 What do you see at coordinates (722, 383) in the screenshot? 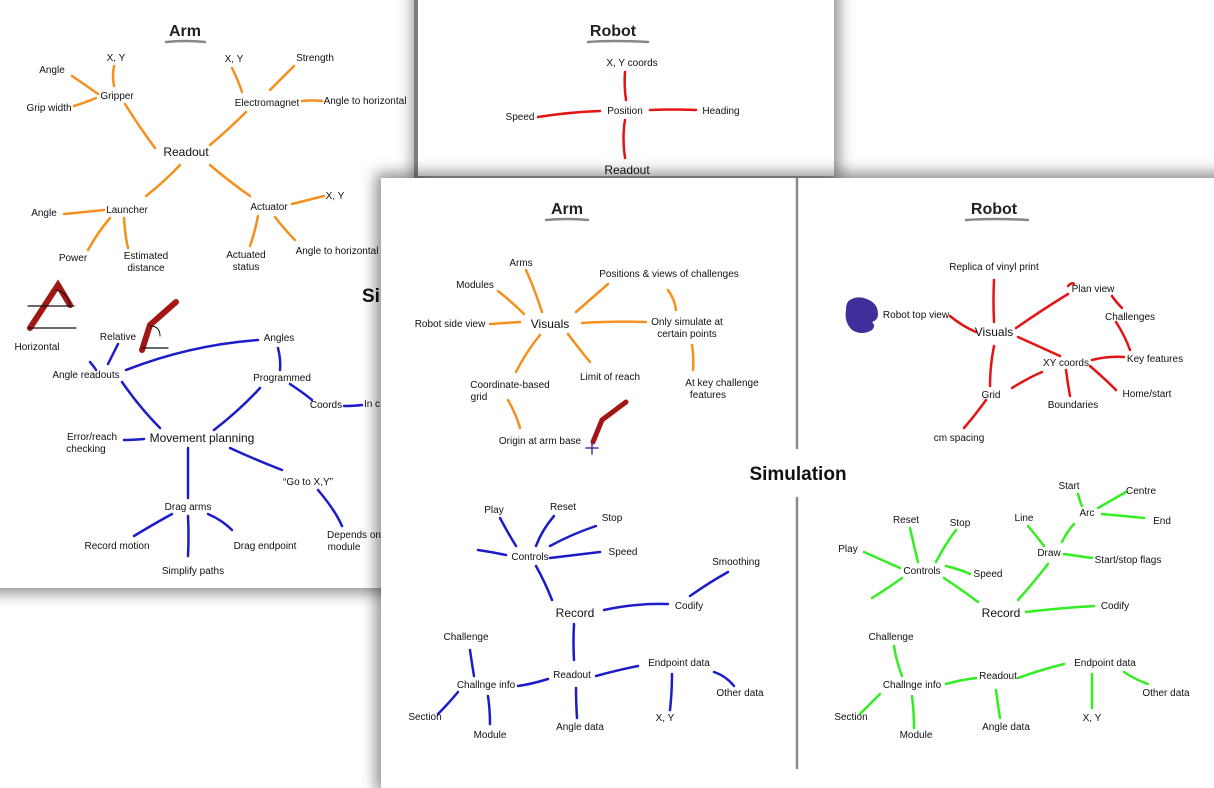
I see `label: At key challenge` at bounding box center [722, 383].